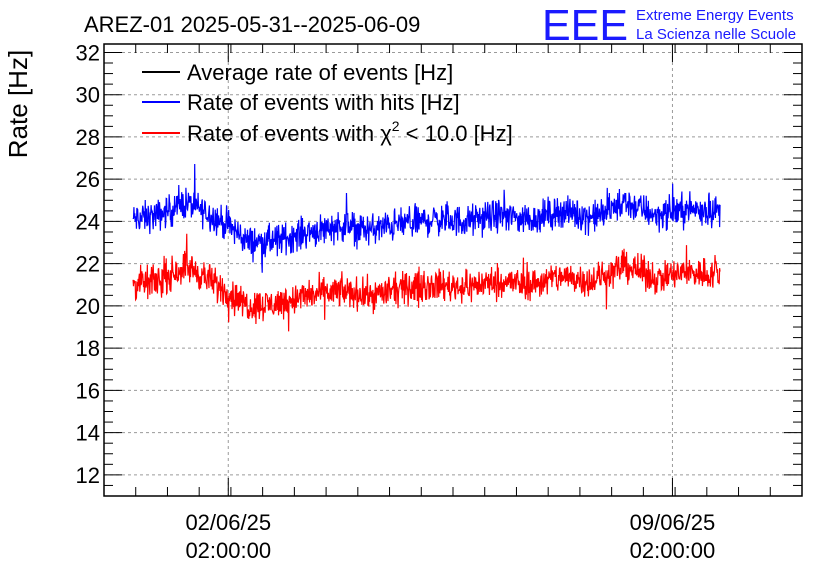 The height and width of the screenshot is (572, 836). What do you see at coordinates (716, 34) in the screenshot?
I see `logo-line-2: La Scienza nelle Scuole` at bounding box center [716, 34].